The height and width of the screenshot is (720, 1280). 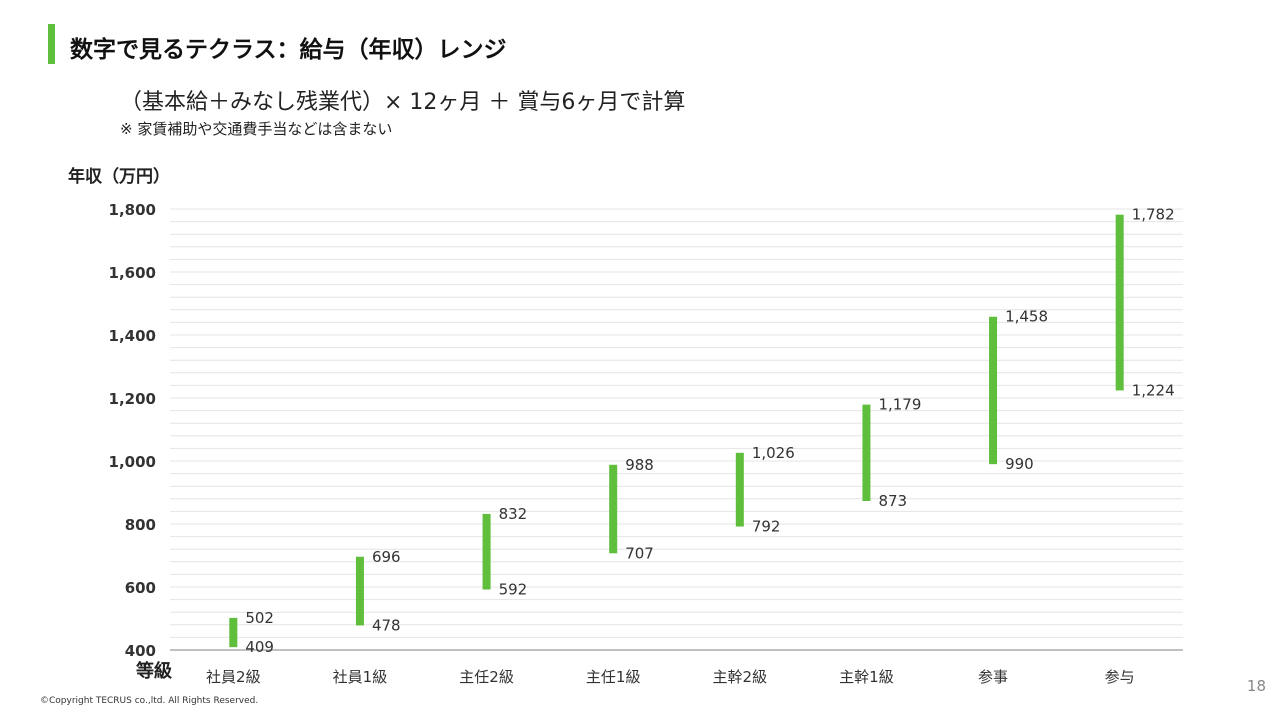 What do you see at coordinates (773, 453) in the screenshot?
I see `high-value-label: 1,026` at bounding box center [773, 453].